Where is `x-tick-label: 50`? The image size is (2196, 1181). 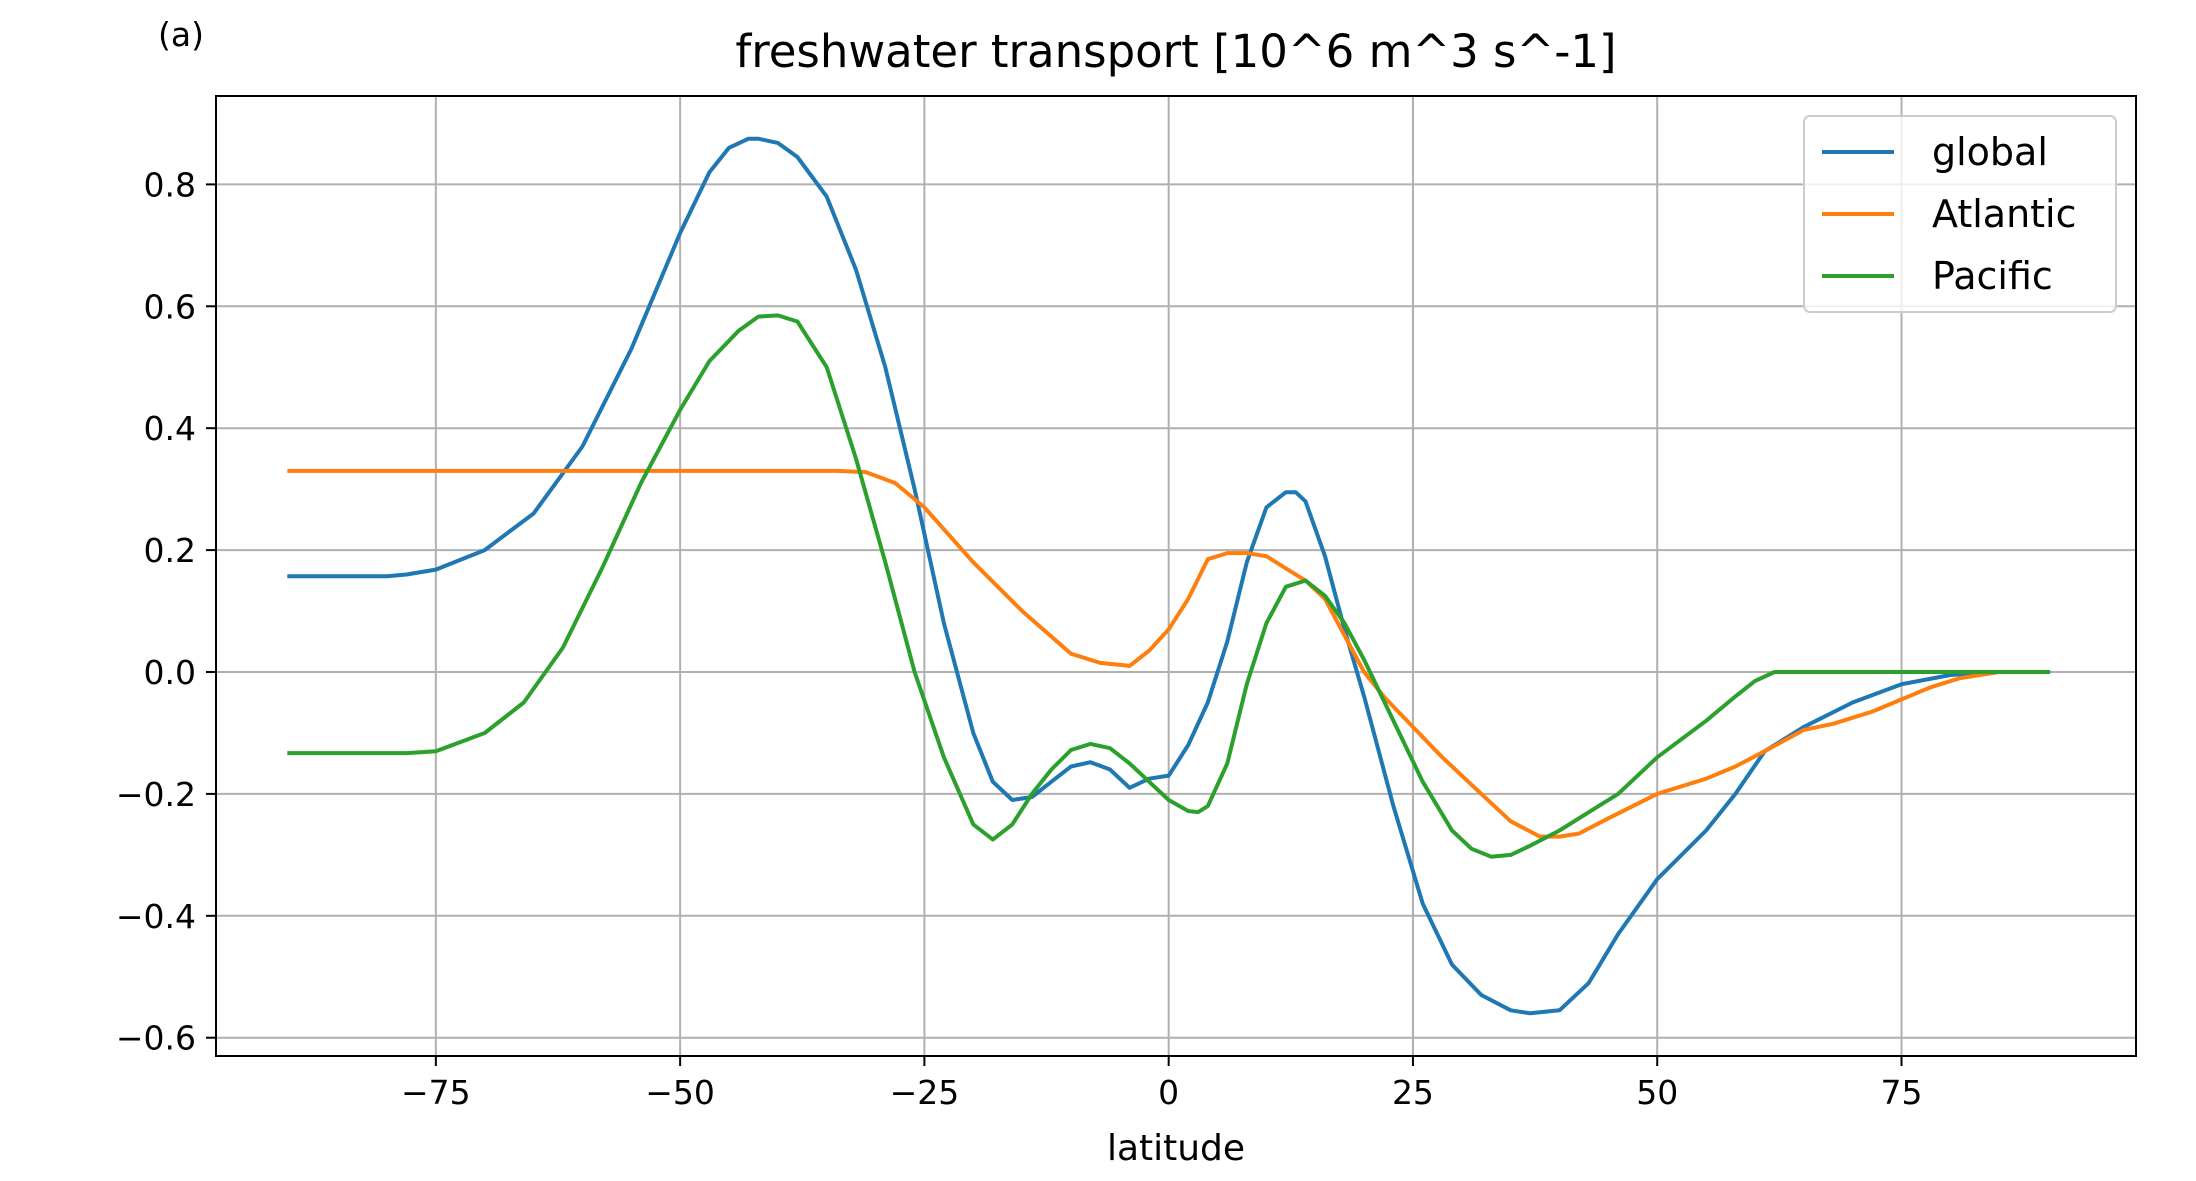
x-tick-label: 50 is located at coordinates (1657, 1092).